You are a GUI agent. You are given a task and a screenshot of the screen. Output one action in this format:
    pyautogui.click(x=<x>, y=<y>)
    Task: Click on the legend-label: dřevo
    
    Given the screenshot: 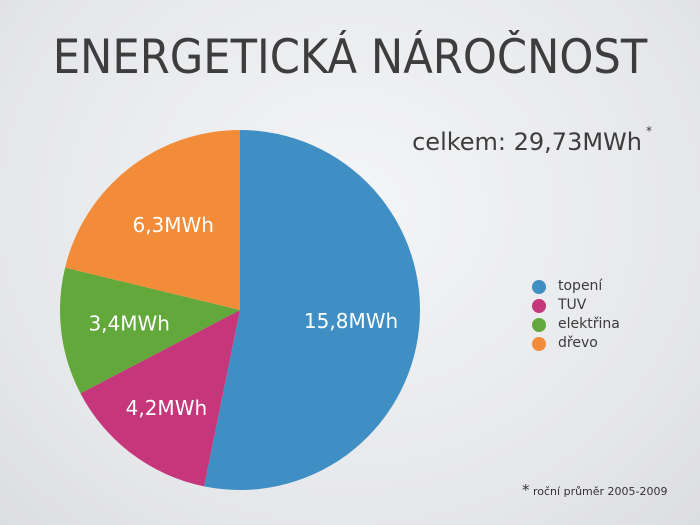 What is the action you would take?
    pyautogui.click(x=578, y=343)
    